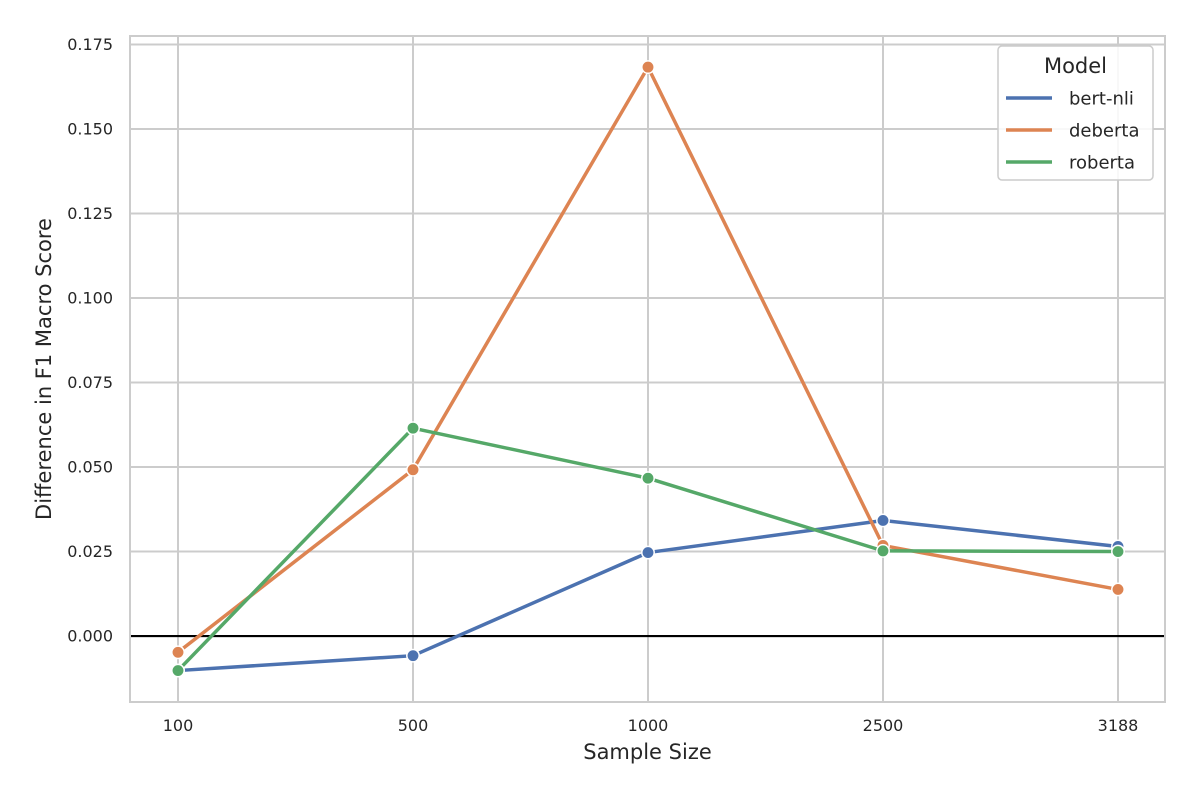 This screenshot has height=800, width=1200. I want to click on legend-item-deberta: deberta, so click(1073, 131).